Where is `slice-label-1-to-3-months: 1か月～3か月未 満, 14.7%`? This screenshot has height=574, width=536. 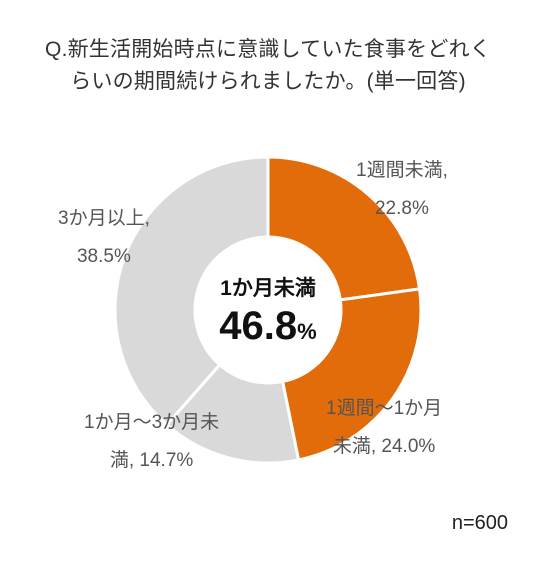 slice-label-1-to-3-months: 1か月～3か月未 満, 14.7% is located at coordinates (152, 441).